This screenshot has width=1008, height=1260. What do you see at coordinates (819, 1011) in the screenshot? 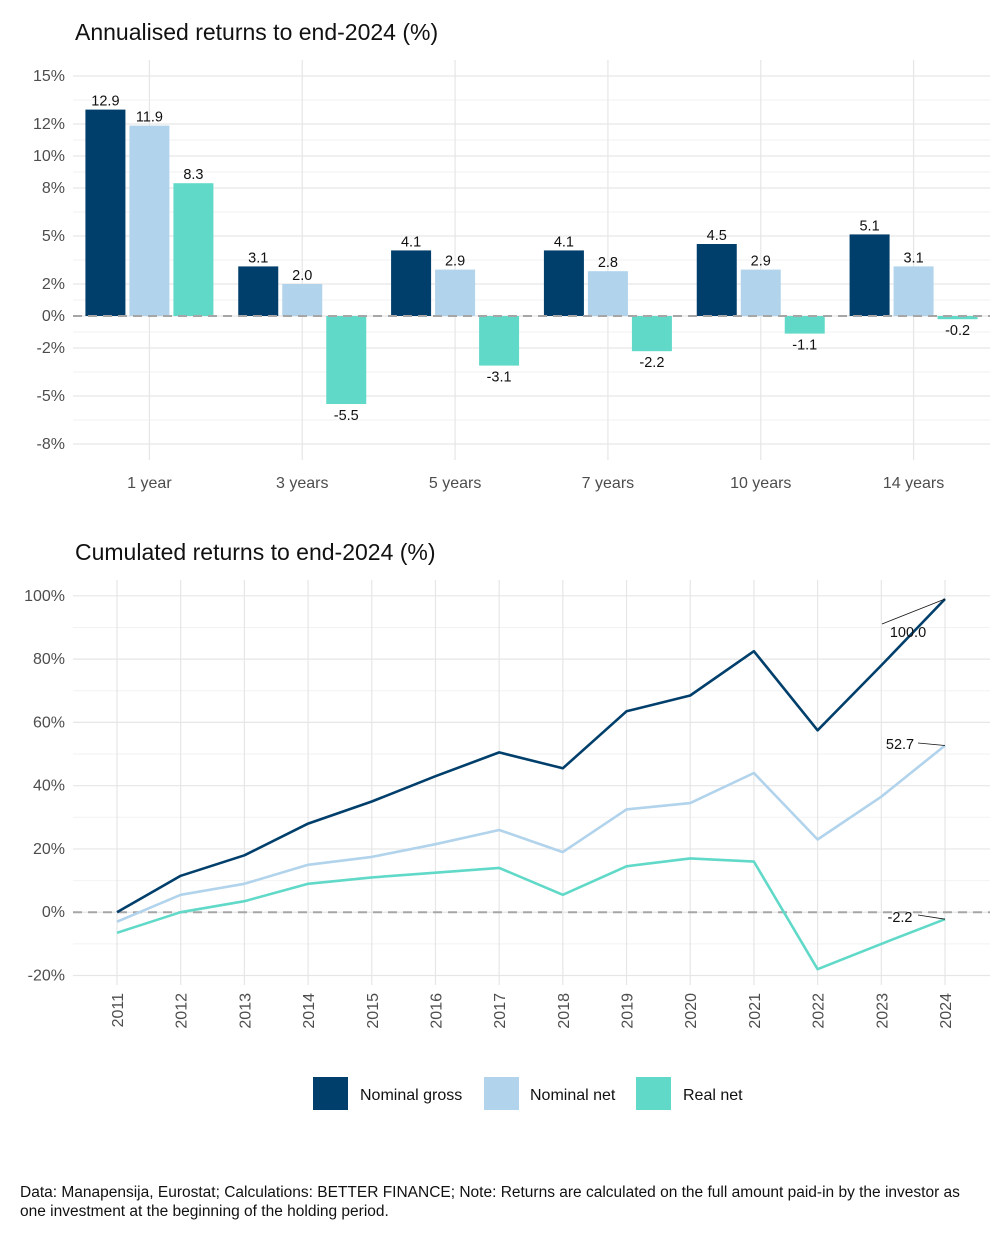
I see `line-x-tick-label: 2022` at bounding box center [819, 1011].